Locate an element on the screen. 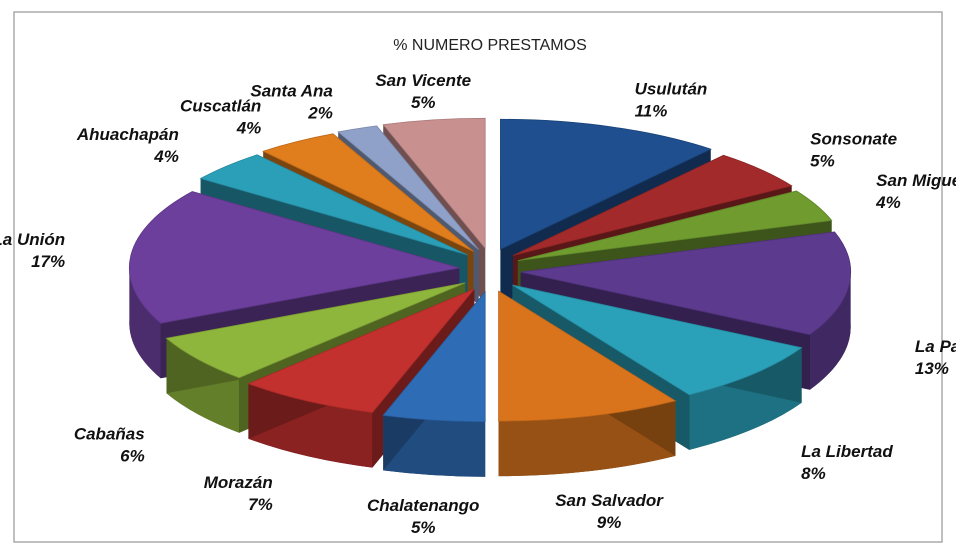 This screenshot has width=956, height=554. label-name: Cabañas is located at coordinates (109, 434).